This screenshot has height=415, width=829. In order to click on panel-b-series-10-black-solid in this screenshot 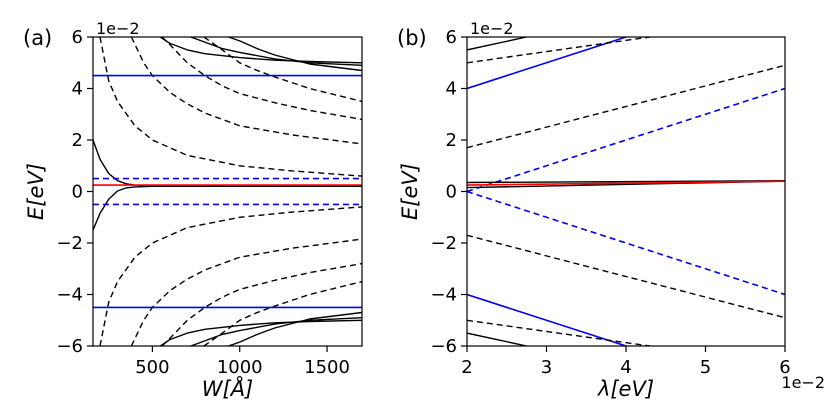, I will do `click(626, 182)`.